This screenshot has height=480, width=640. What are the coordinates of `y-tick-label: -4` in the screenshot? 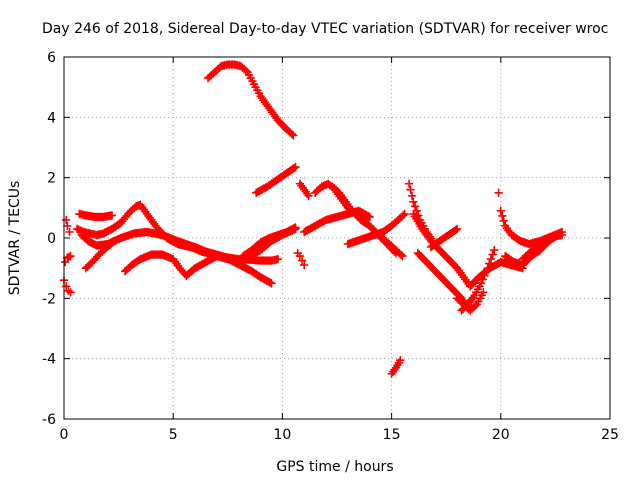 It's located at (49, 360).